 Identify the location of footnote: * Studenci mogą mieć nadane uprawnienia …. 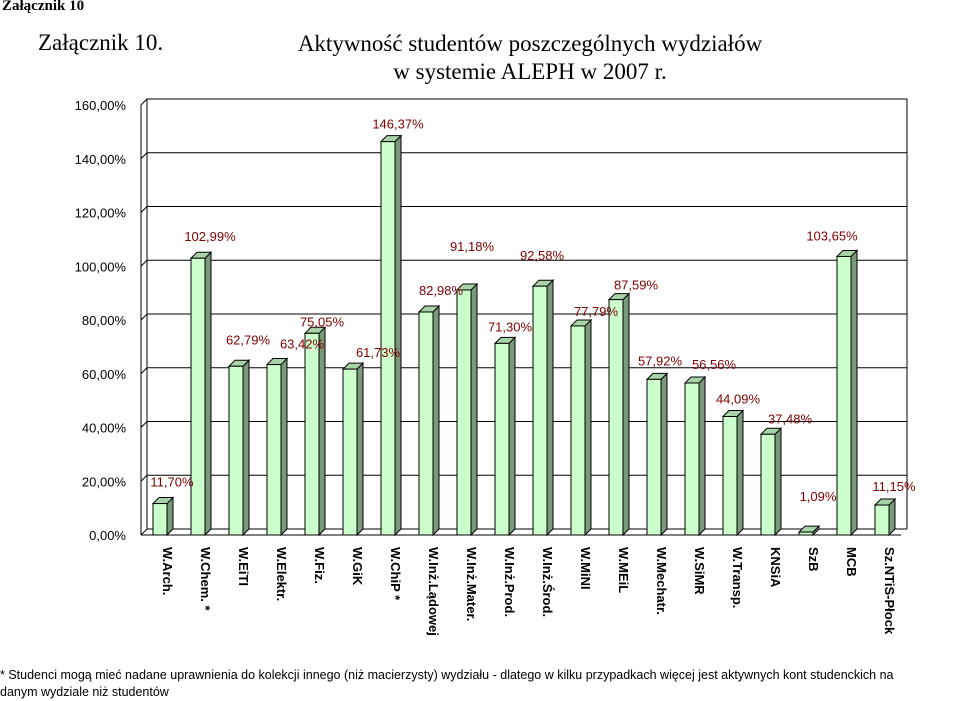
(480, 684).